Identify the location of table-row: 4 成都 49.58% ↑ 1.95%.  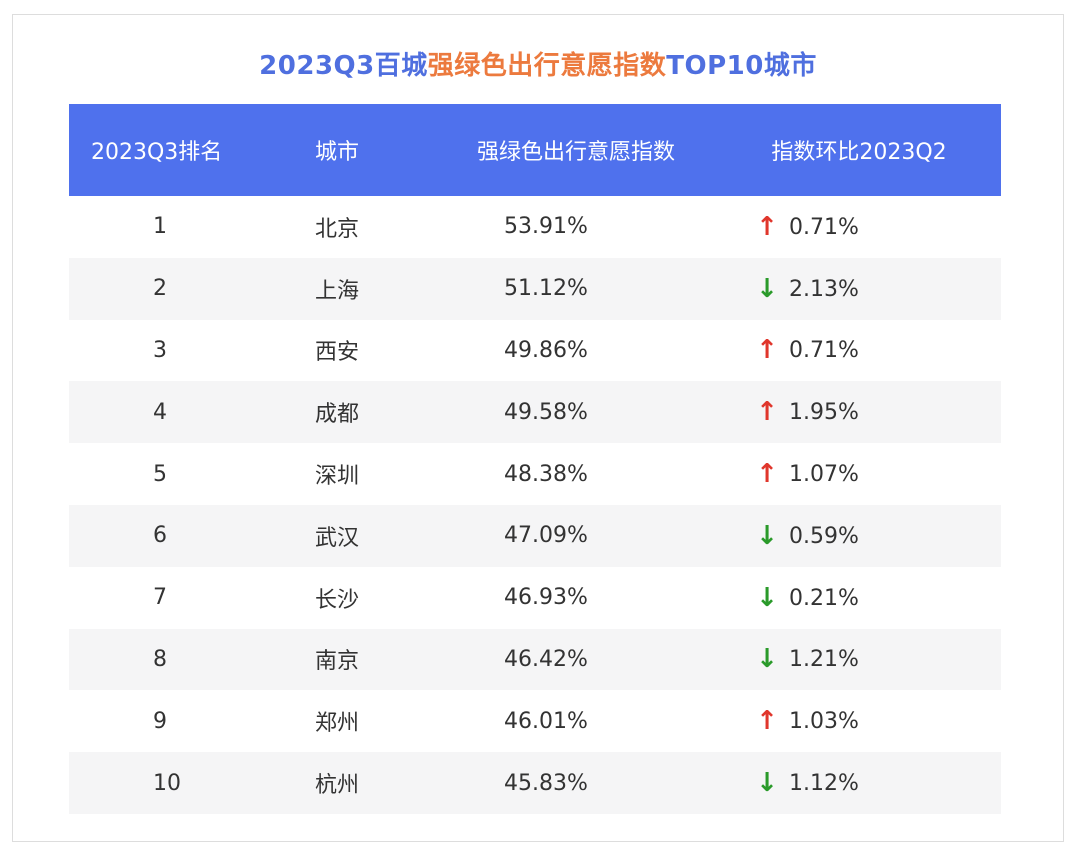
(535, 412).